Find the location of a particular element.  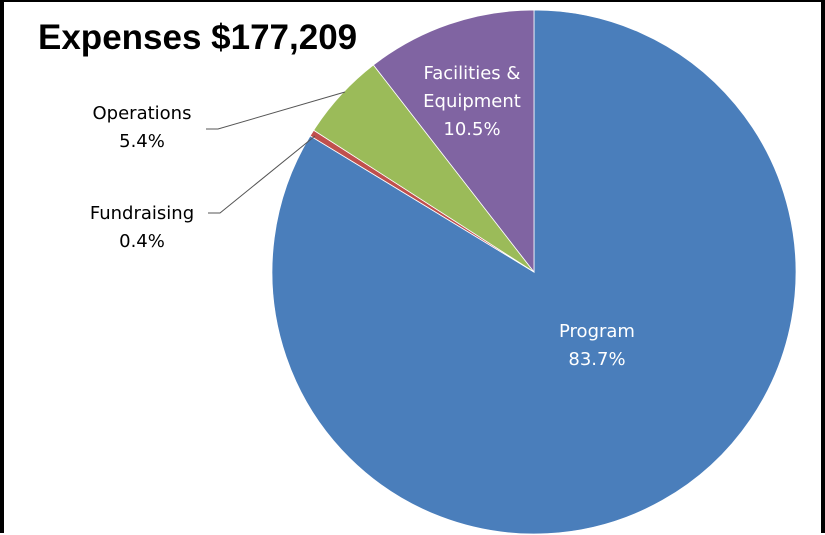

leader-line-fundraising is located at coordinates (262, 174).